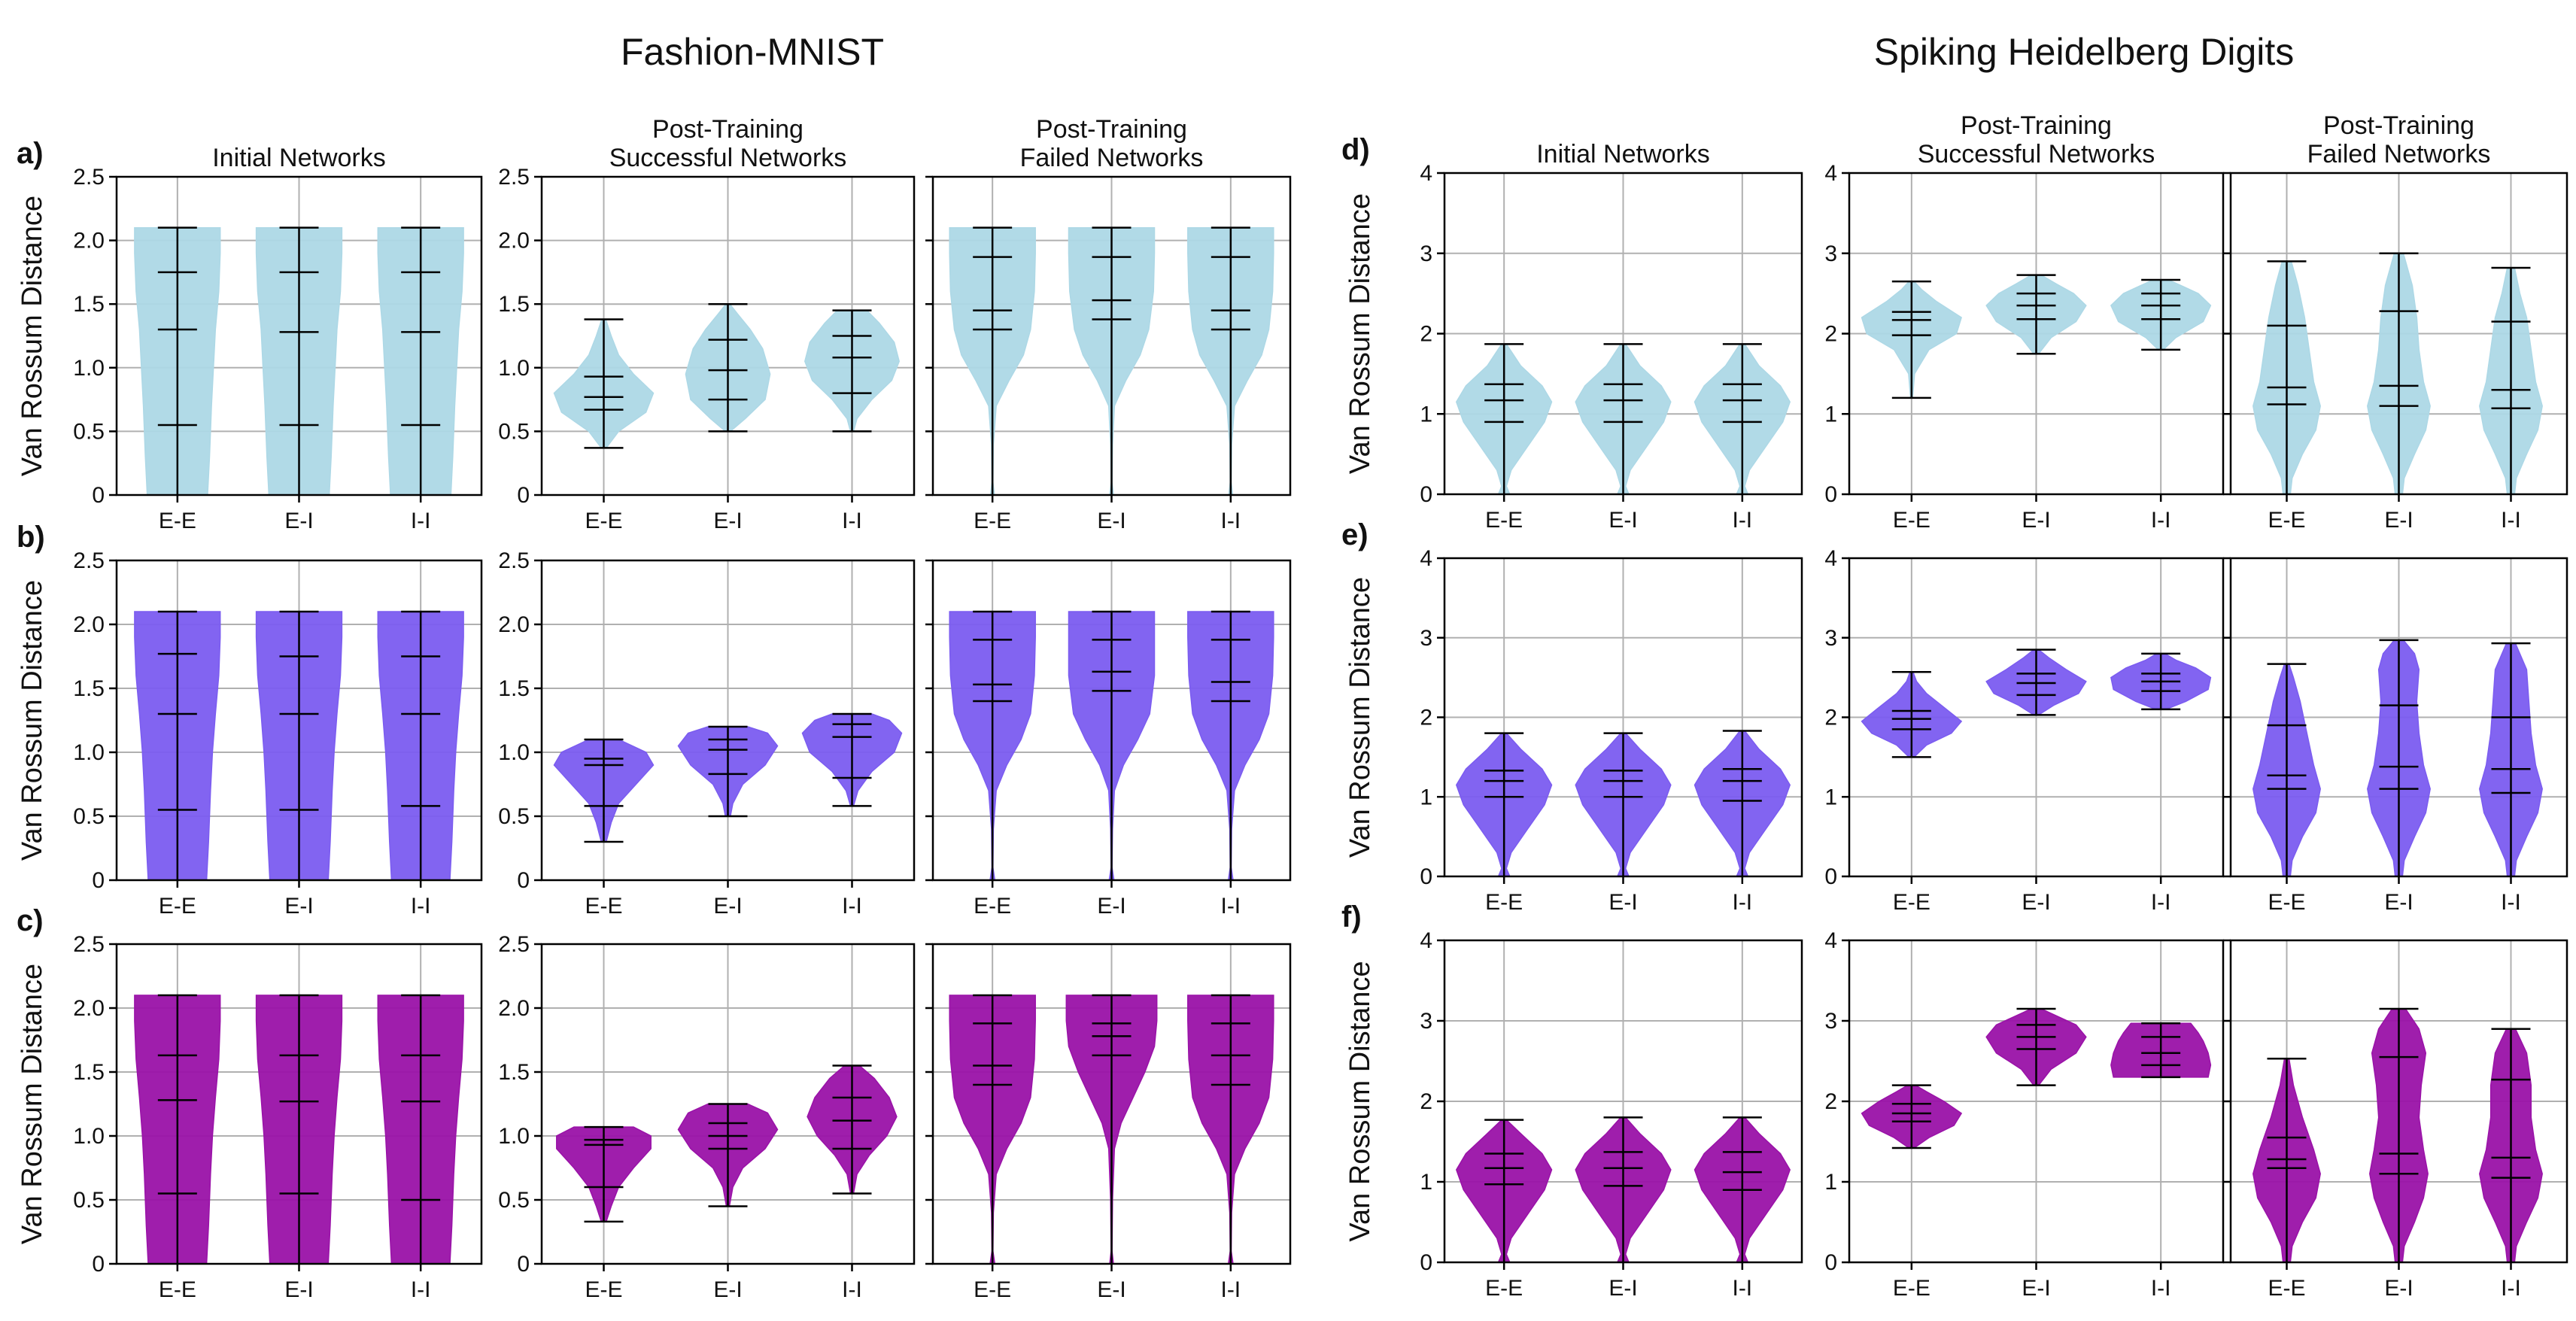 Image resolution: width=2576 pixels, height=1321 pixels. Describe the element at coordinates (2025, 1114) in the screenshot. I see `panel-f2: 0 1 2 3 4 E-E E-I I-I` at that location.